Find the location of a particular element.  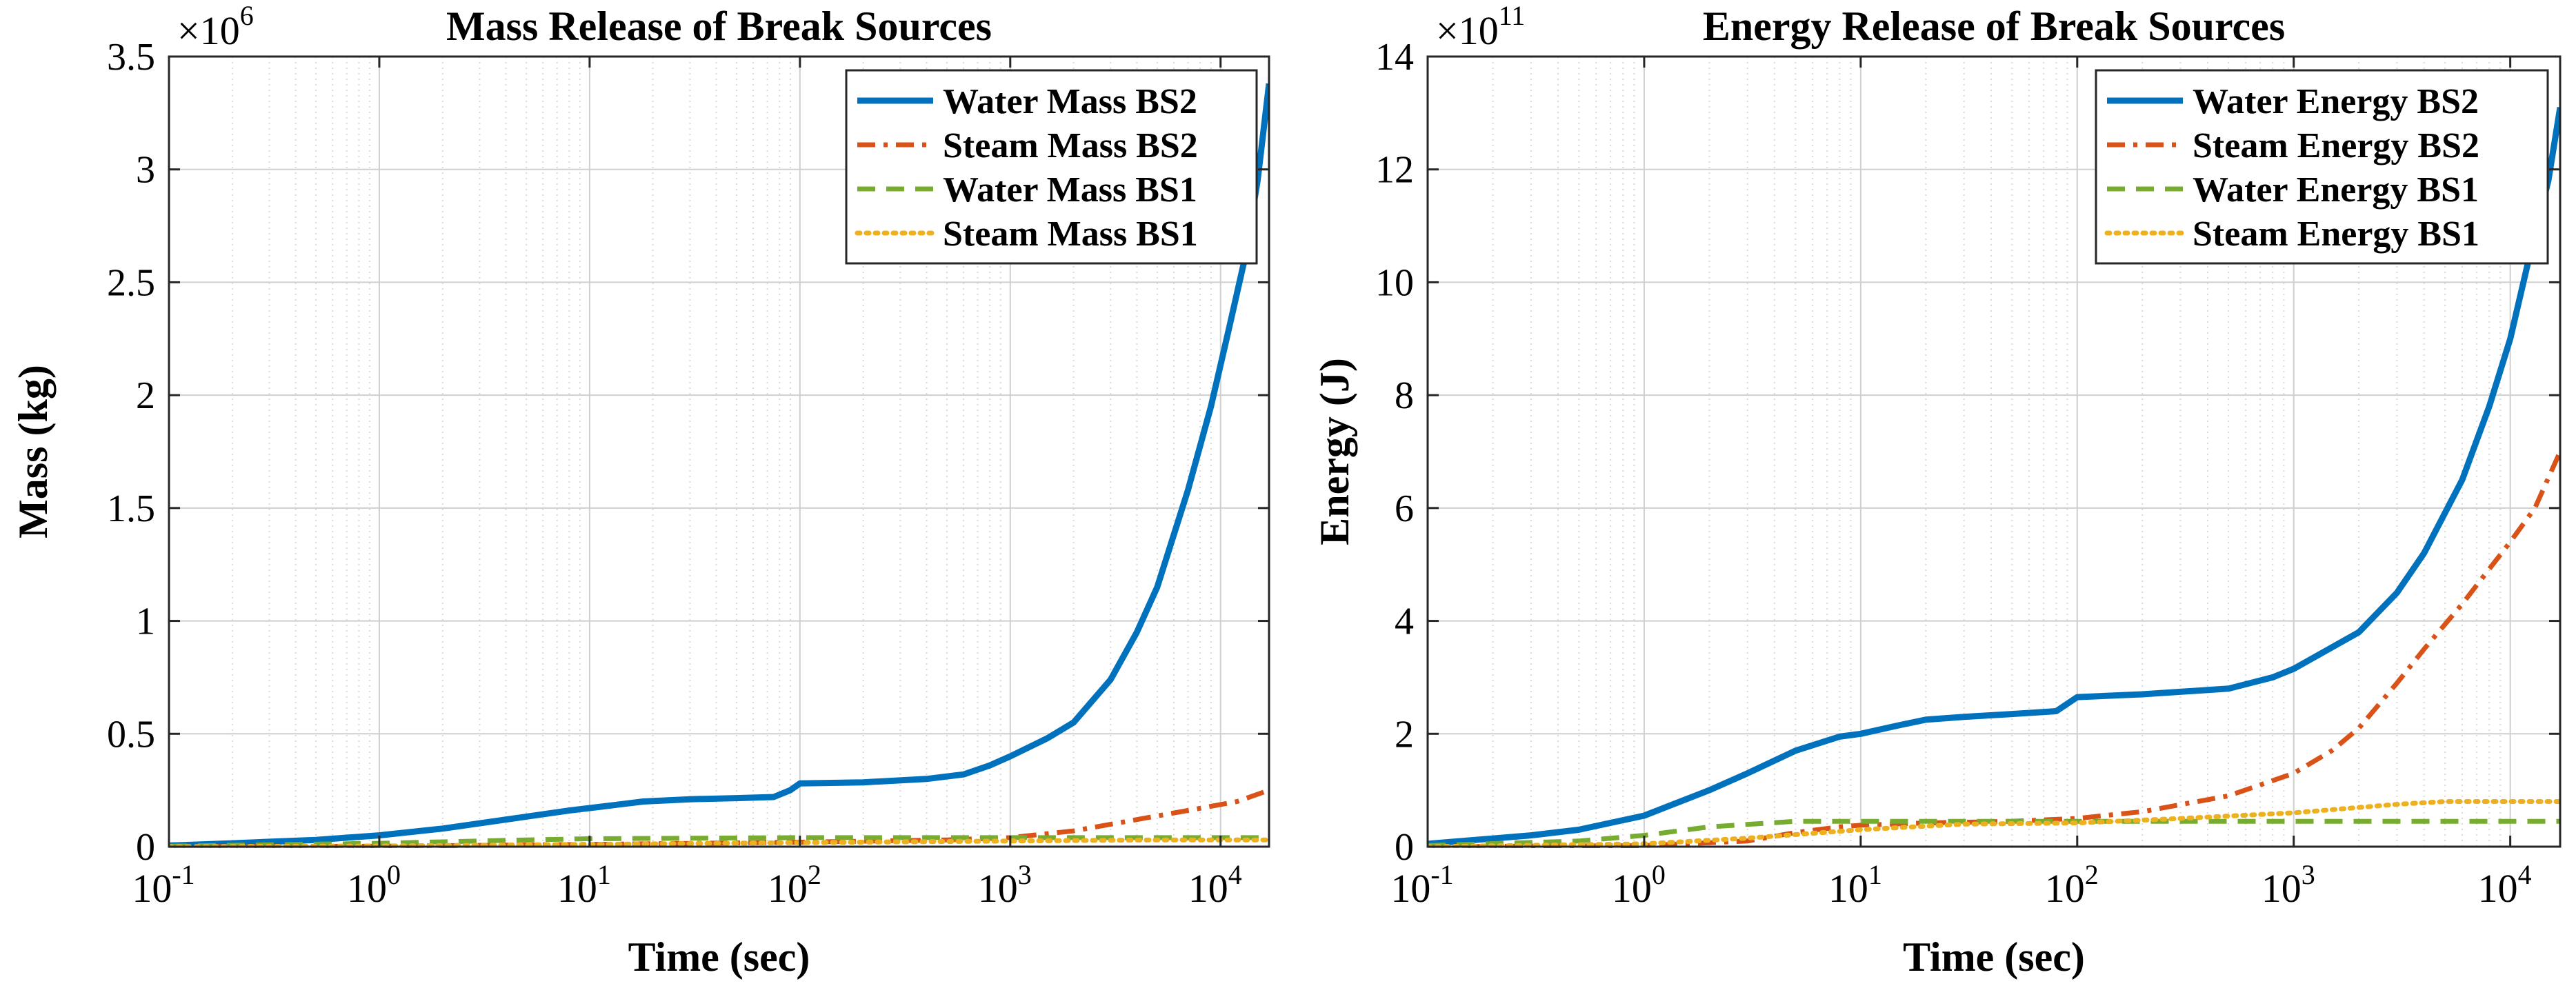

y-tick-label: 14 is located at coordinates (1394, 57).